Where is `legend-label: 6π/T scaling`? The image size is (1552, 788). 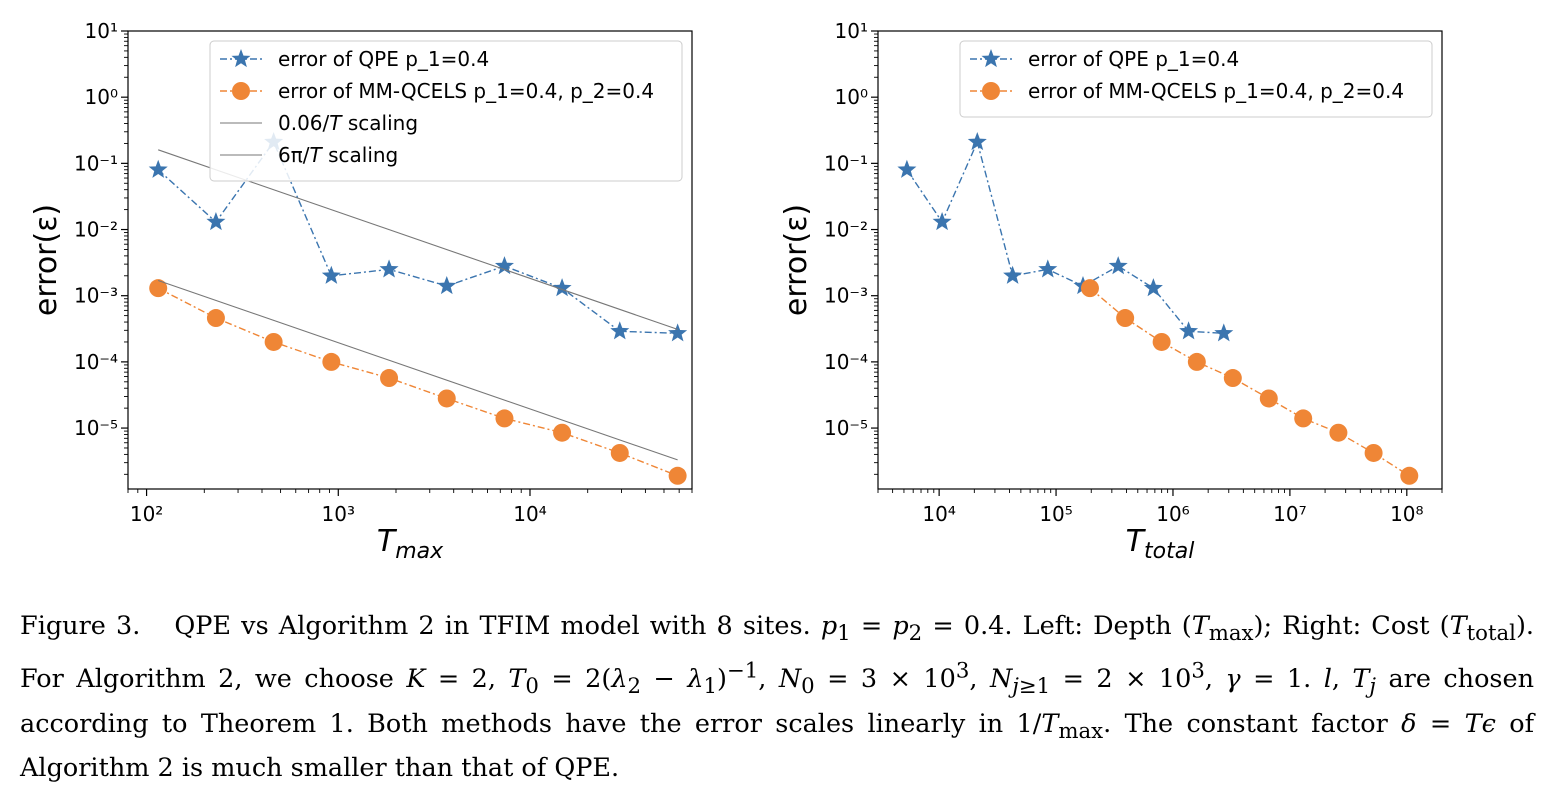
legend-label: 6π/T scaling is located at coordinates (338, 155).